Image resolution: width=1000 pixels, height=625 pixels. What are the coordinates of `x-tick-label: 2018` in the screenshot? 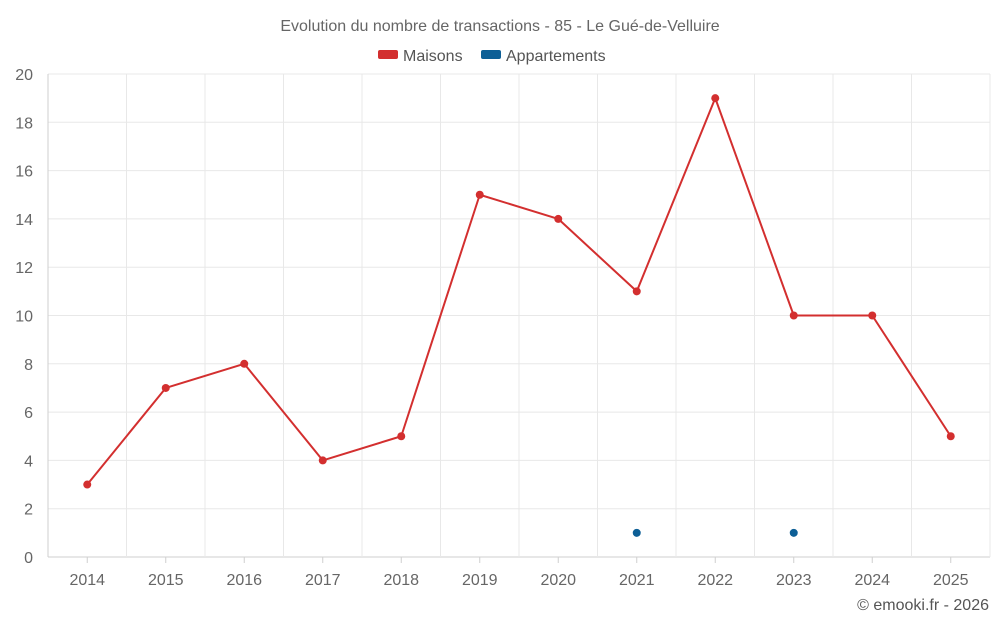 It's located at (401, 580).